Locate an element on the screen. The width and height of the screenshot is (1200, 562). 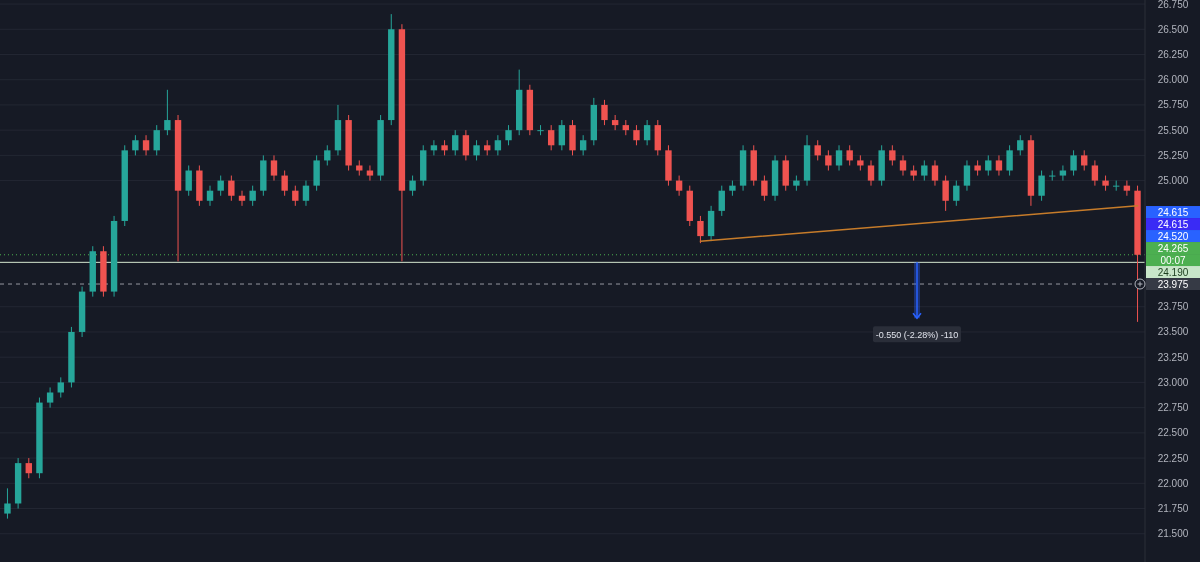
y-tick-label: 22.000 is located at coordinates (1173, 483).